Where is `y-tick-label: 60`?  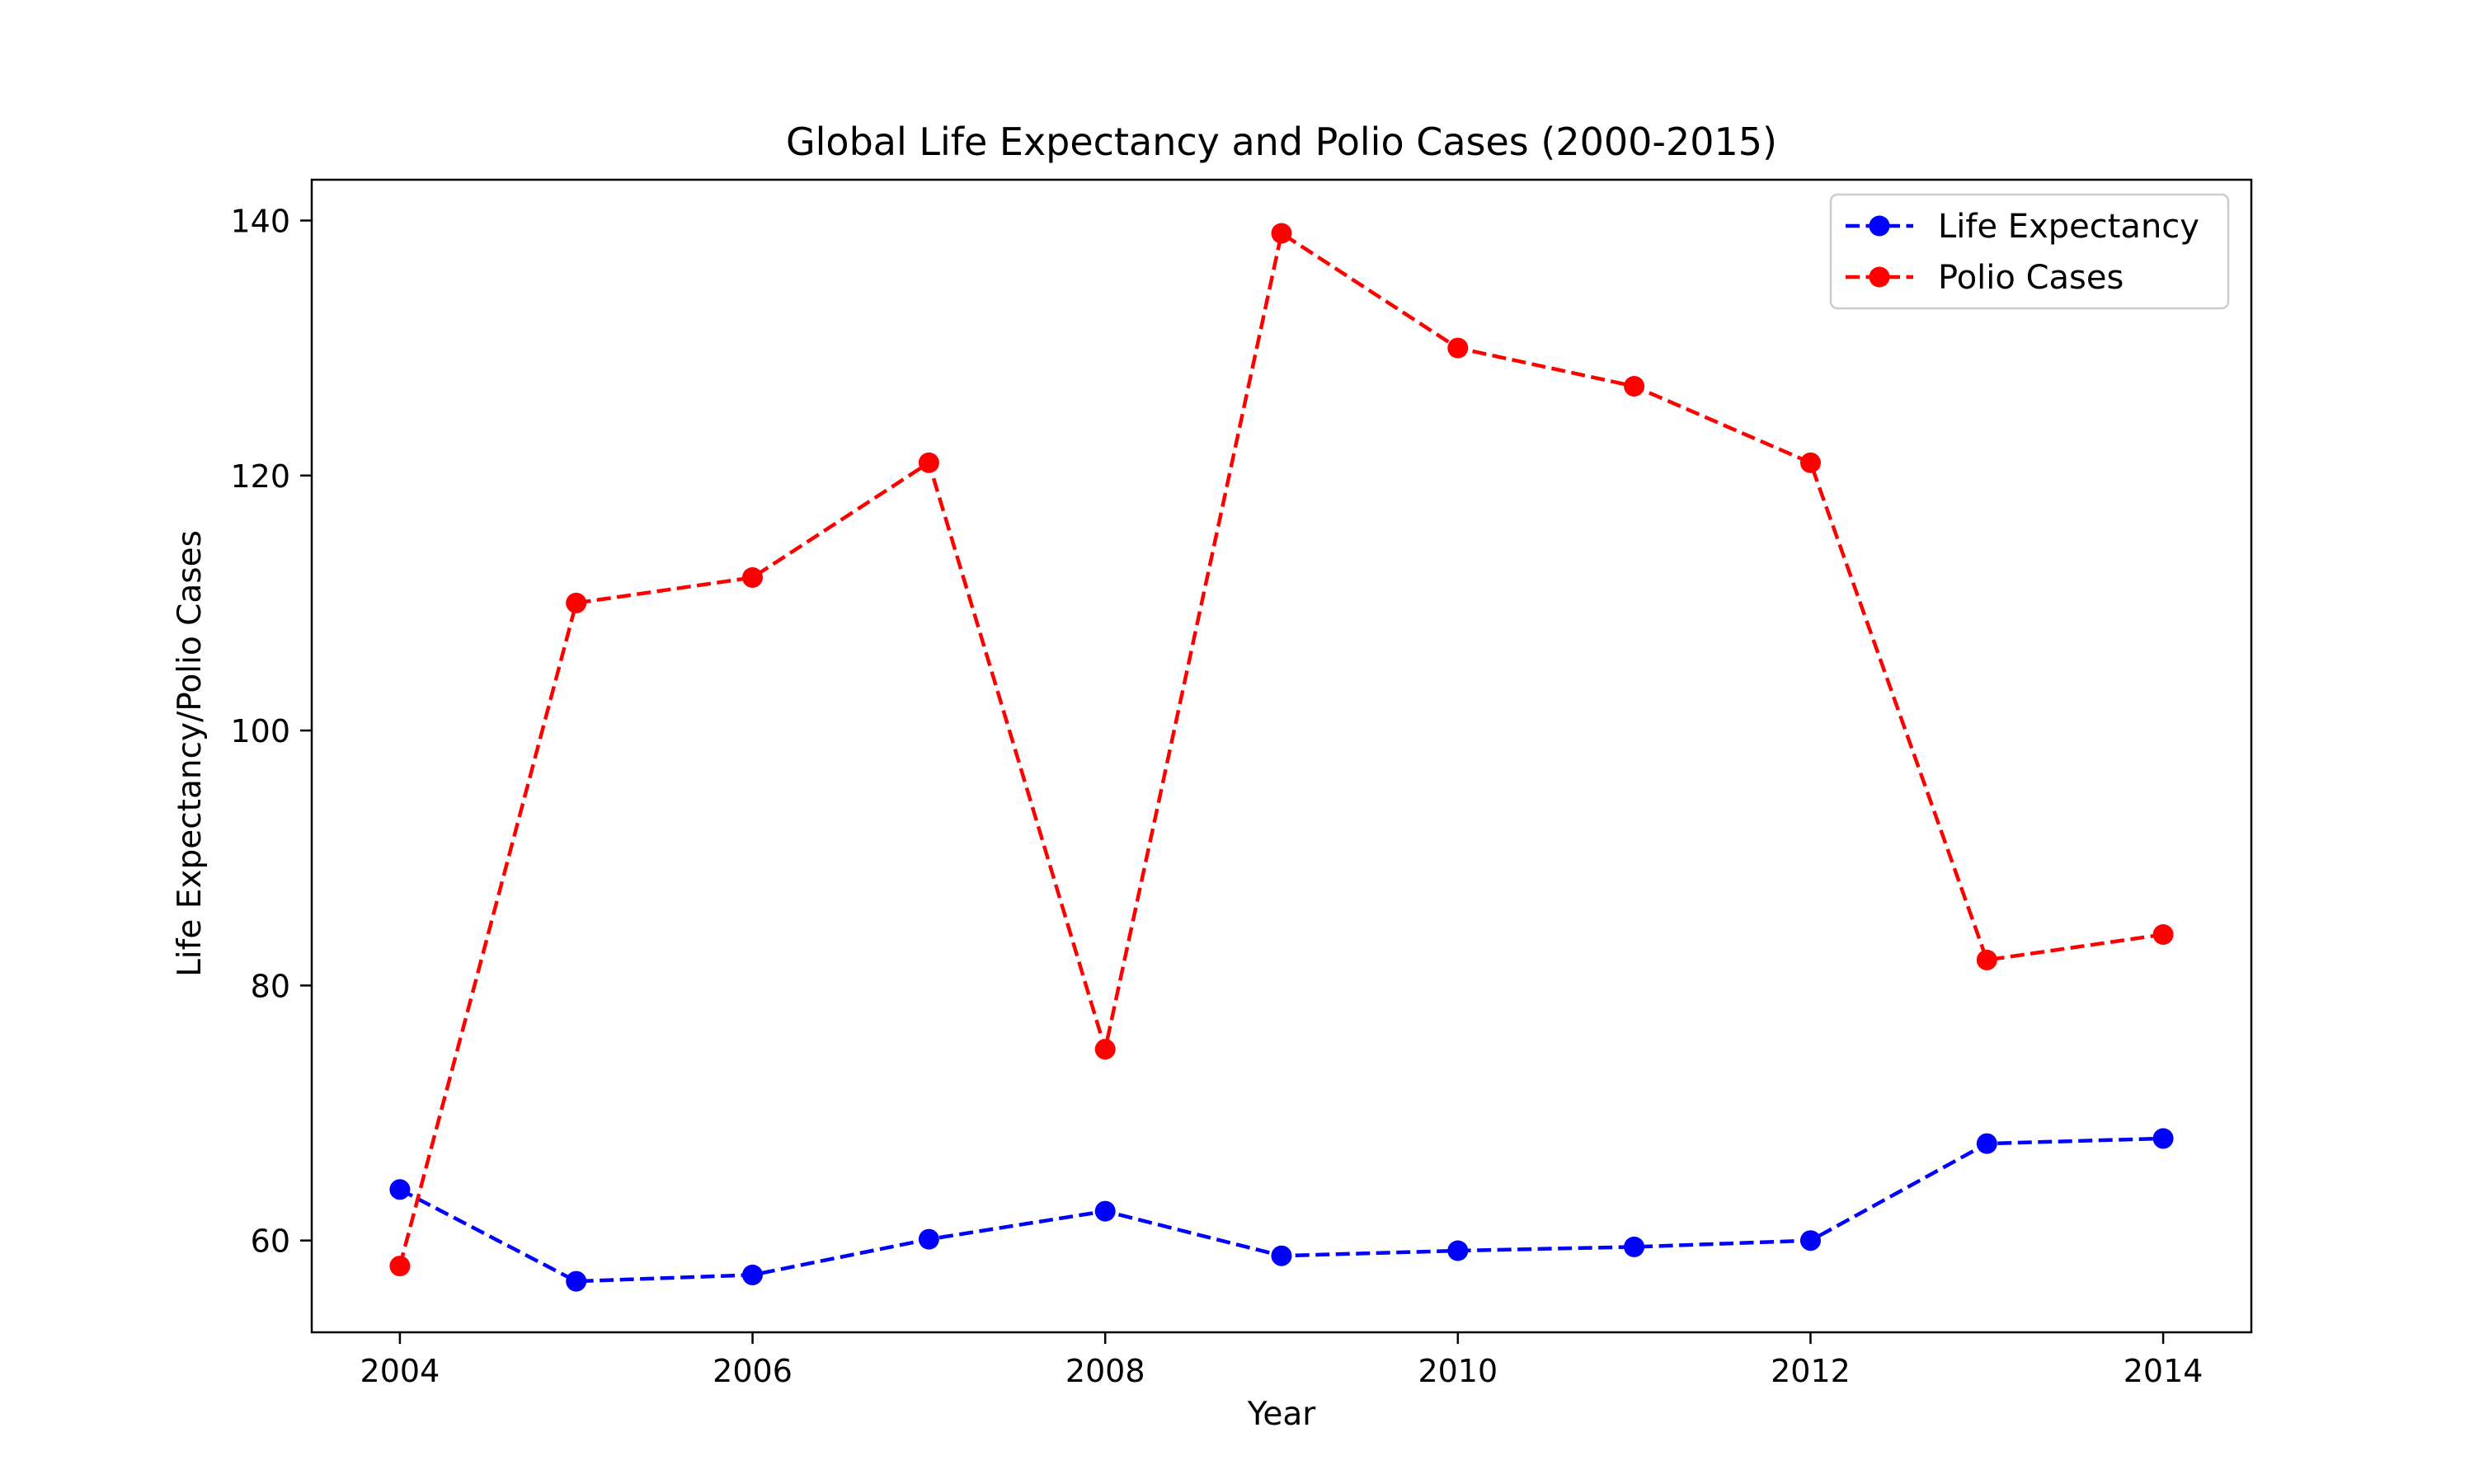
y-tick-label: 60 is located at coordinates (270, 1241).